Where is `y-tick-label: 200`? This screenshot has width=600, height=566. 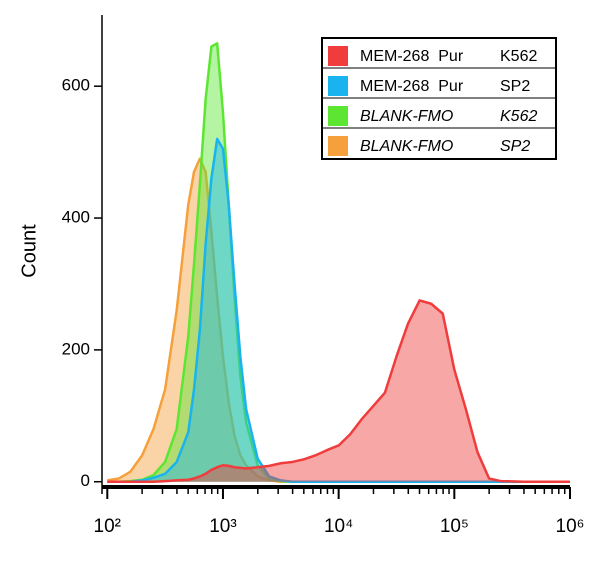
y-tick-label: 200 is located at coordinates (76, 348).